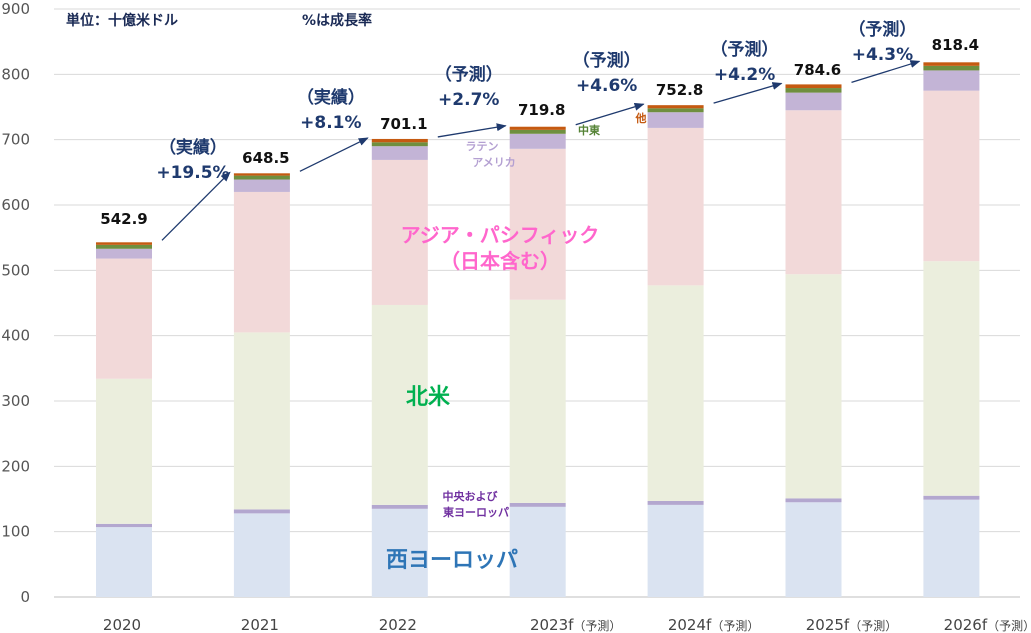  I want to click on total-label: 818.4, so click(955, 45).